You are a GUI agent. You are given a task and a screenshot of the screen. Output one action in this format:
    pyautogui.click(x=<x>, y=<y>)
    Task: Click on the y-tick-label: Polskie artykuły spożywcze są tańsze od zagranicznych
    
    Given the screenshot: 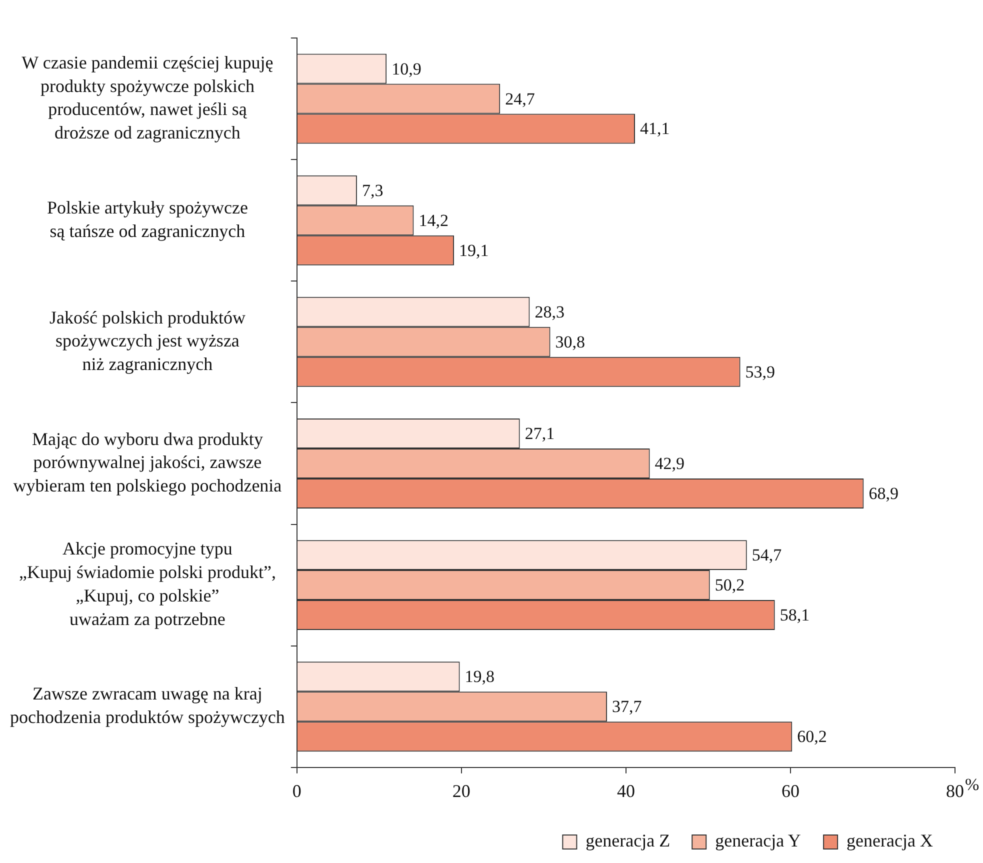 What is the action you would take?
    pyautogui.click(x=147, y=219)
    